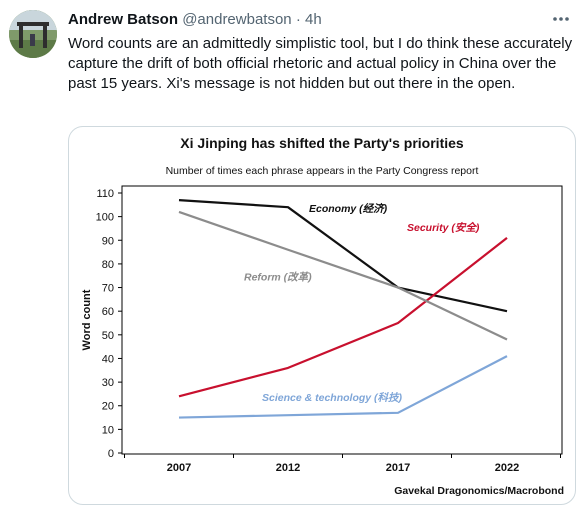 This screenshot has width=584, height=511. What do you see at coordinates (87, 319) in the screenshot?
I see `y-axis-label: Word count` at bounding box center [87, 319].